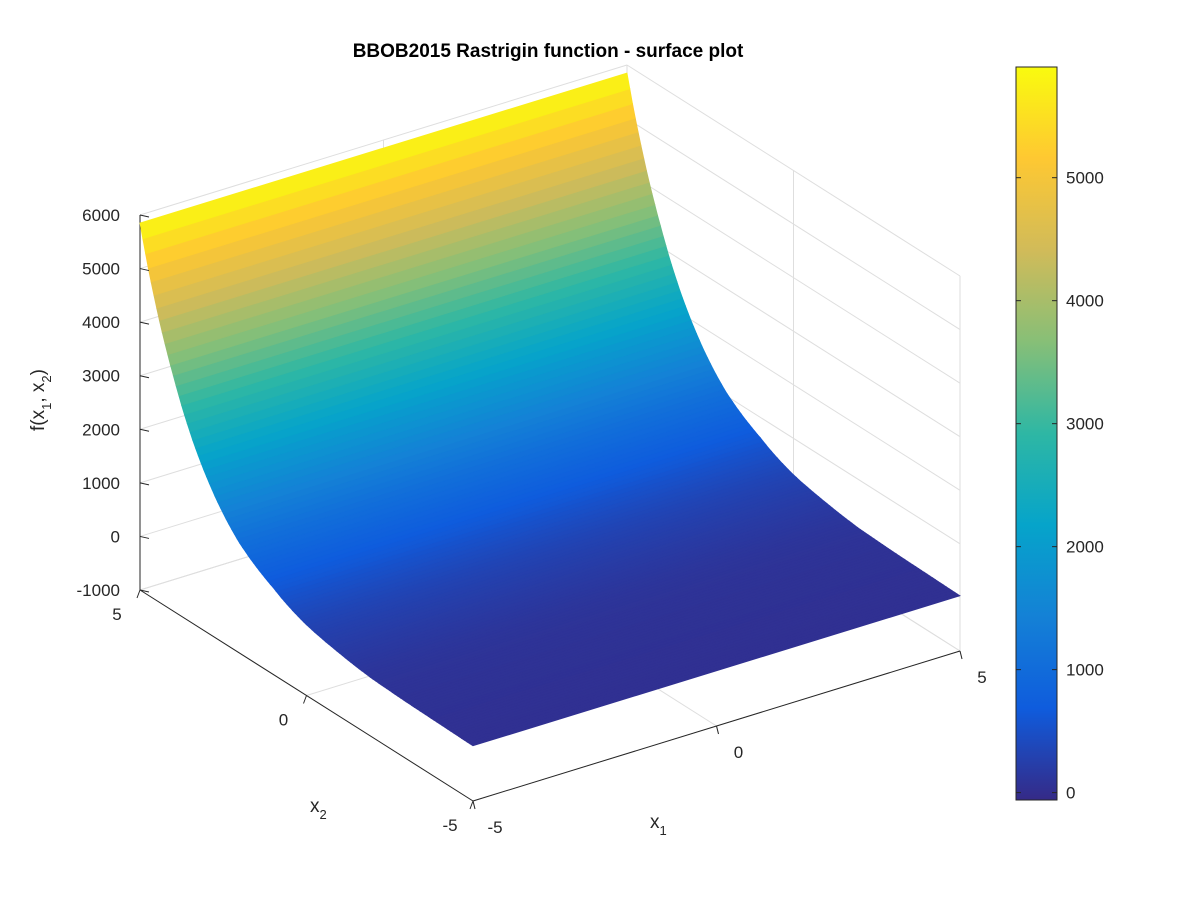  What do you see at coordinates (101, 376) in the screenshot?
I see `z-tick-label-4: 3000` at bounding box center [101, 376].